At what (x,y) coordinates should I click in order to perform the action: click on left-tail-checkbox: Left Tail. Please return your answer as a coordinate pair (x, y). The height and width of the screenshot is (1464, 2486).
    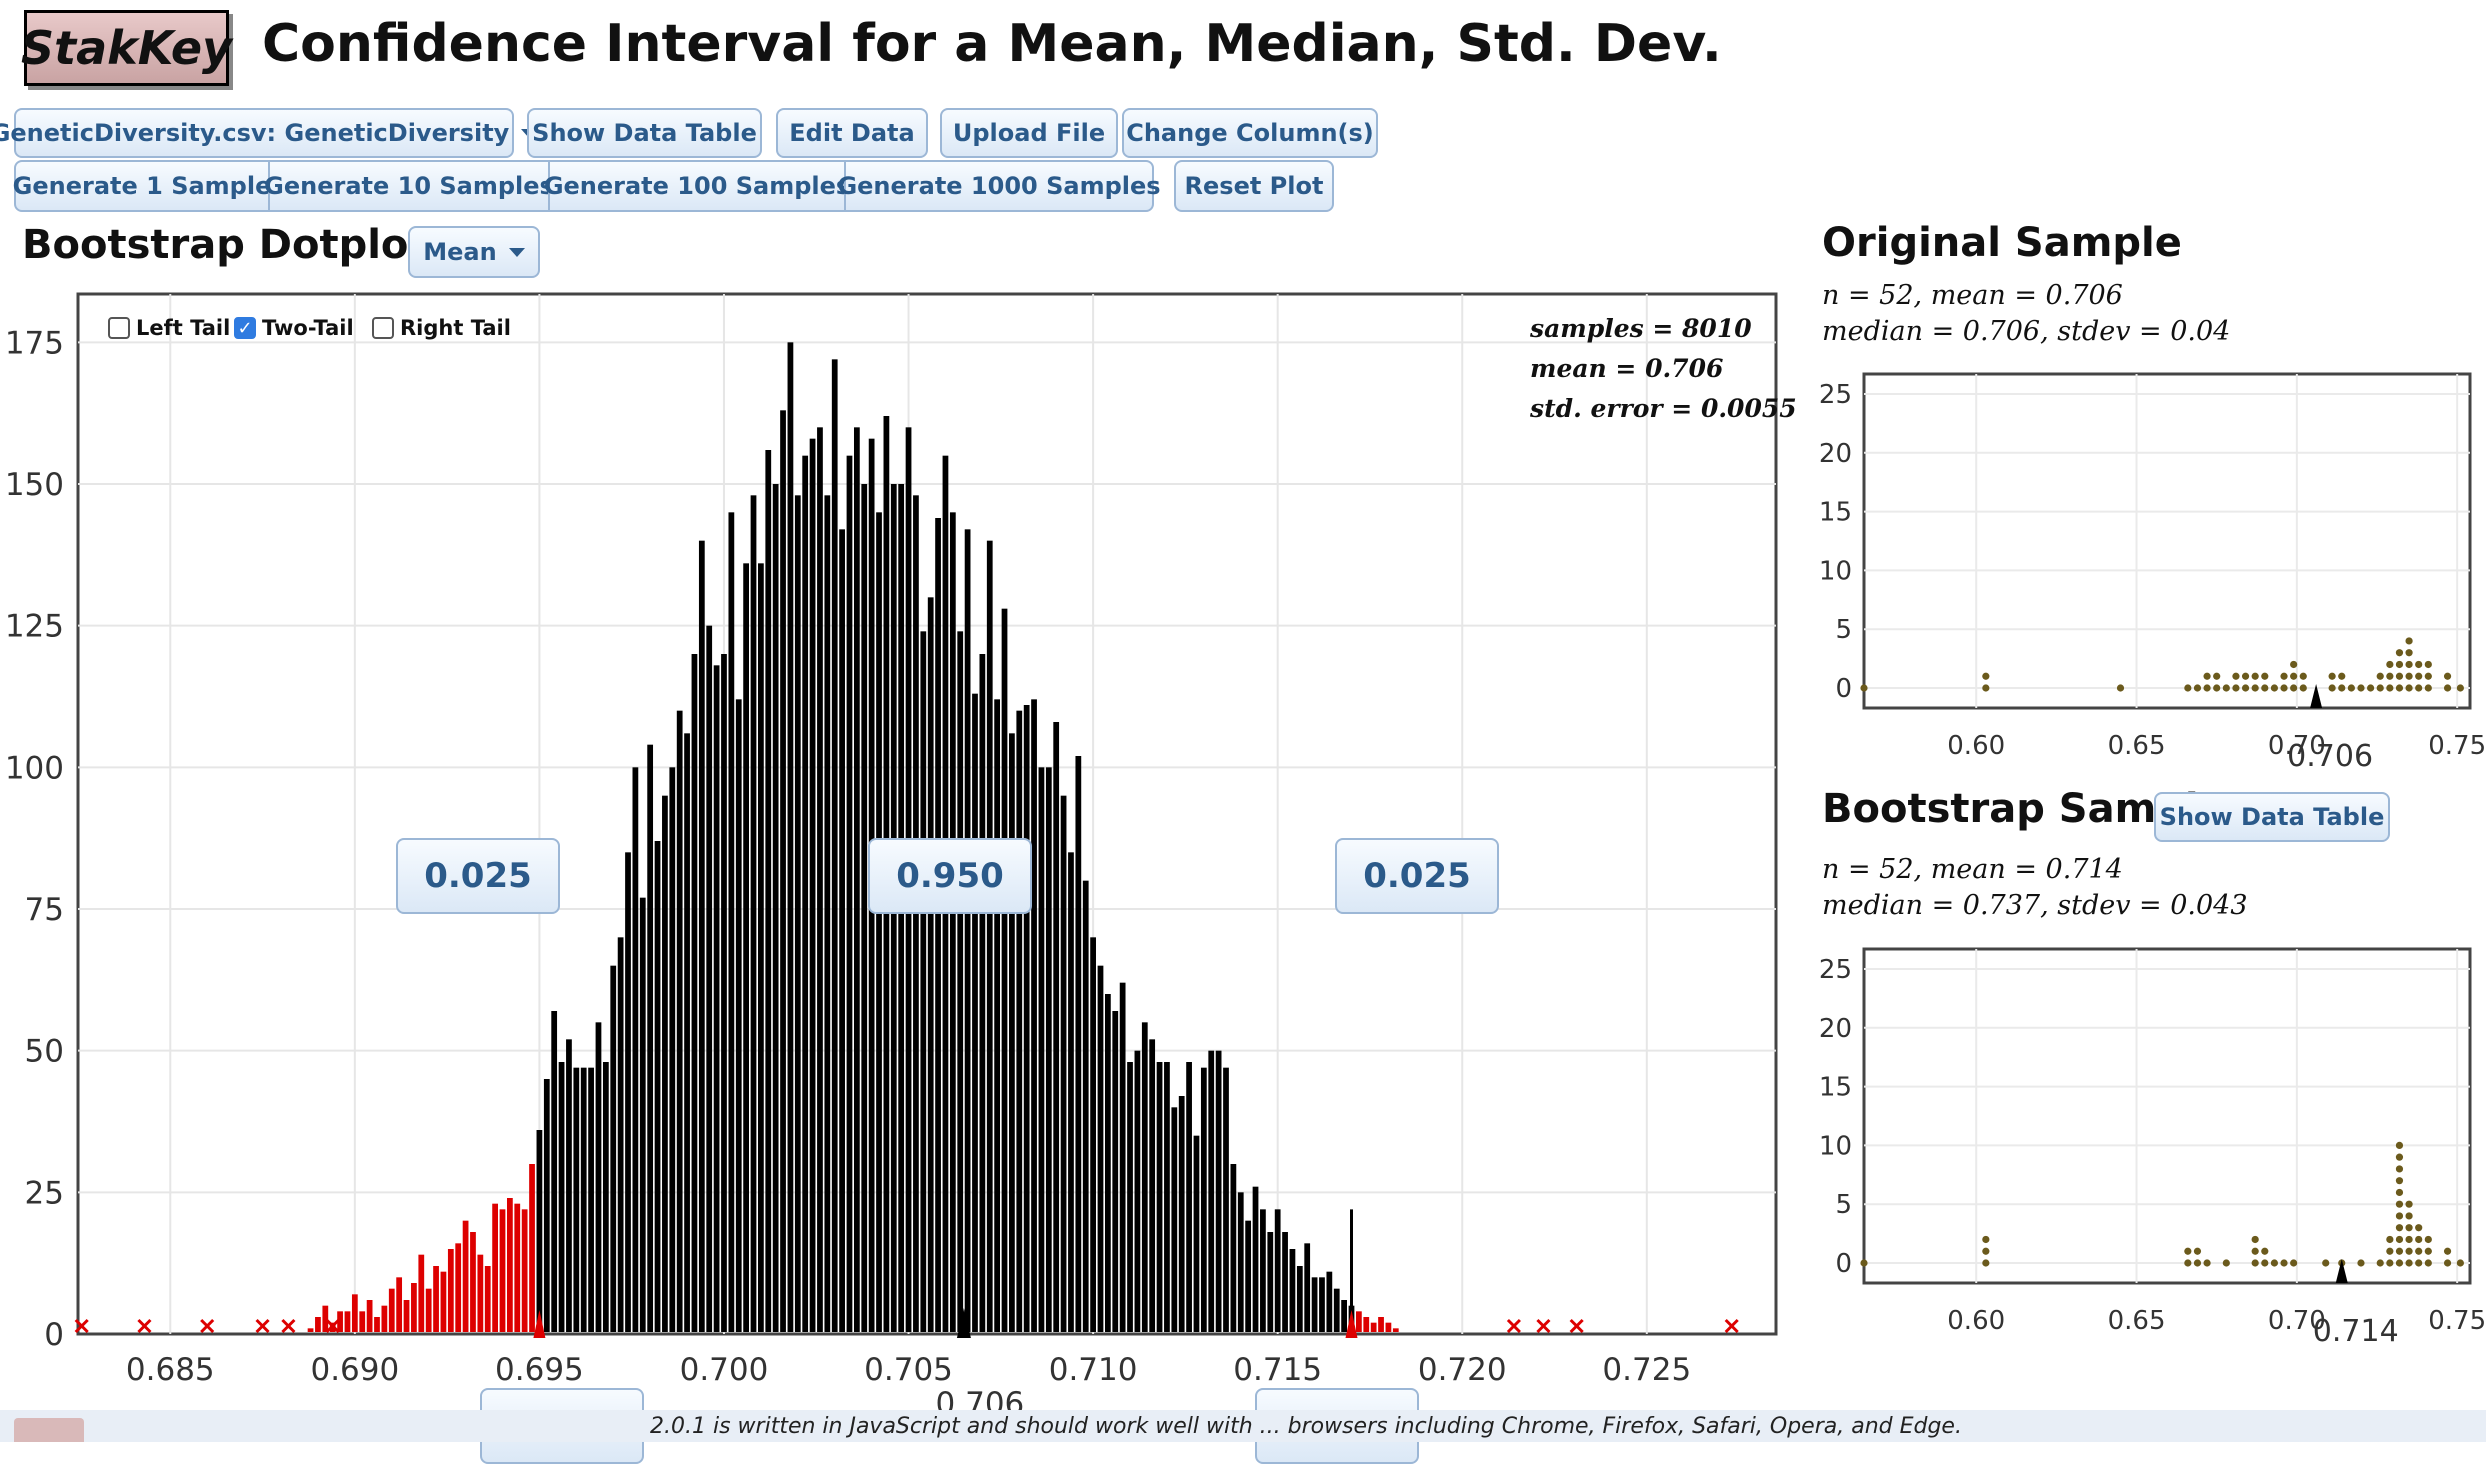
    Looking at the image, I should click on (169, 328).